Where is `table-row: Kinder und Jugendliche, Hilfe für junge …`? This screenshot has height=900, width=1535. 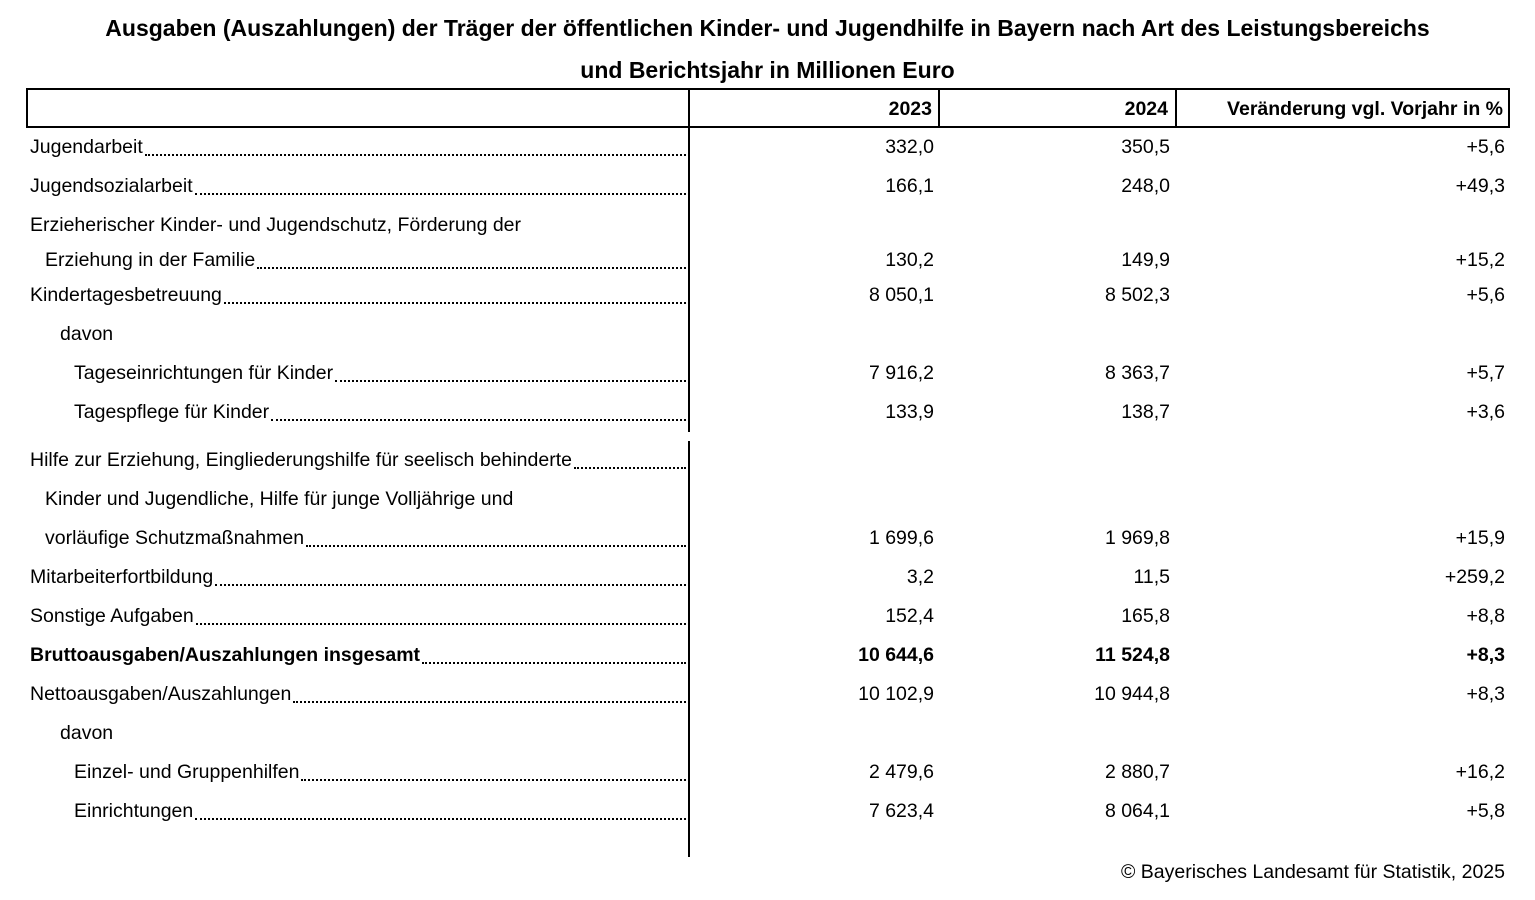
table-row: Kinder und Jugendliche, Hilfe für junge … is located at coordinates (768, 499).